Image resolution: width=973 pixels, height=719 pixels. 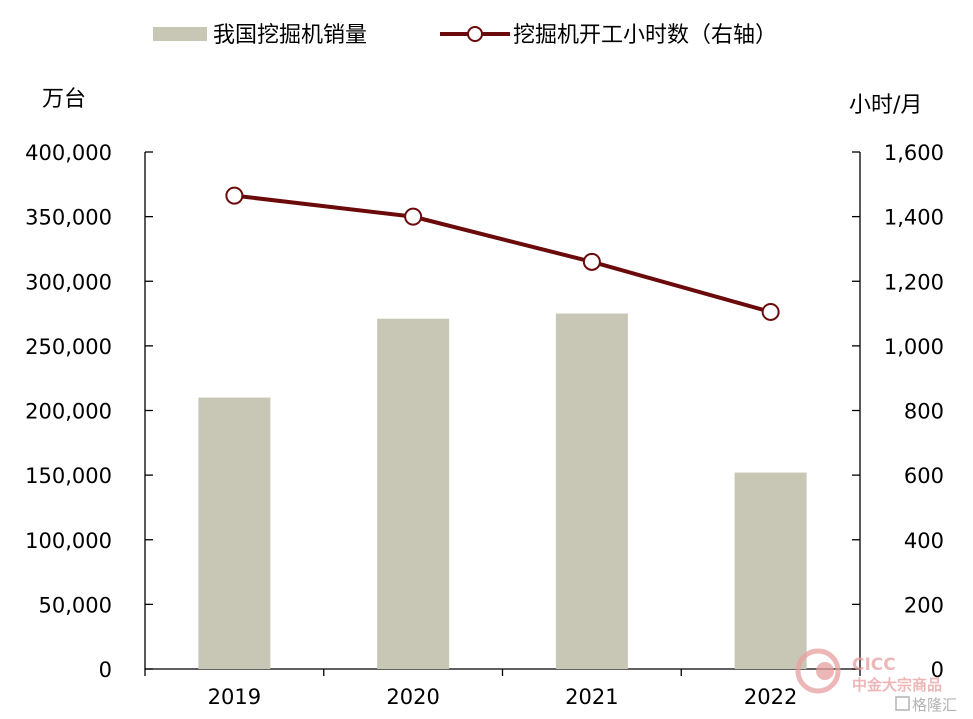 I want to click on right-tick-label: 400, so click(x=924, y=541).